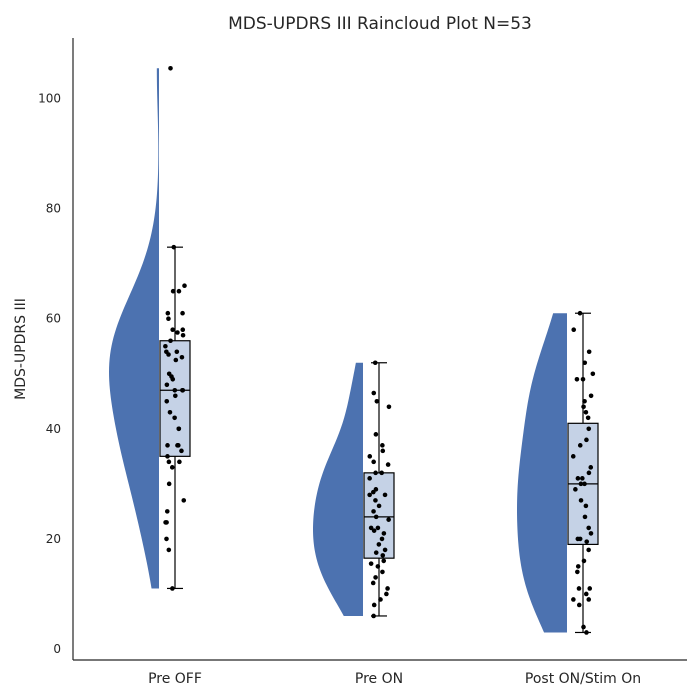  What do you see at coordinates (53, 539) in the screenshot?
I see `y-tick-label: 20` at bounding box center [53, 539].